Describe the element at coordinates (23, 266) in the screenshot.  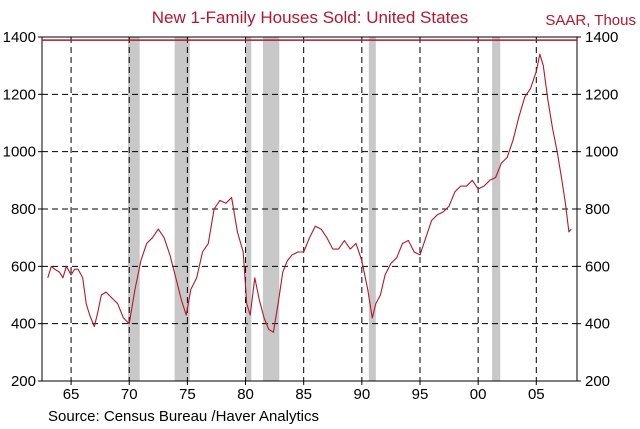
I see `y-tick-label-left: 600` at that location.